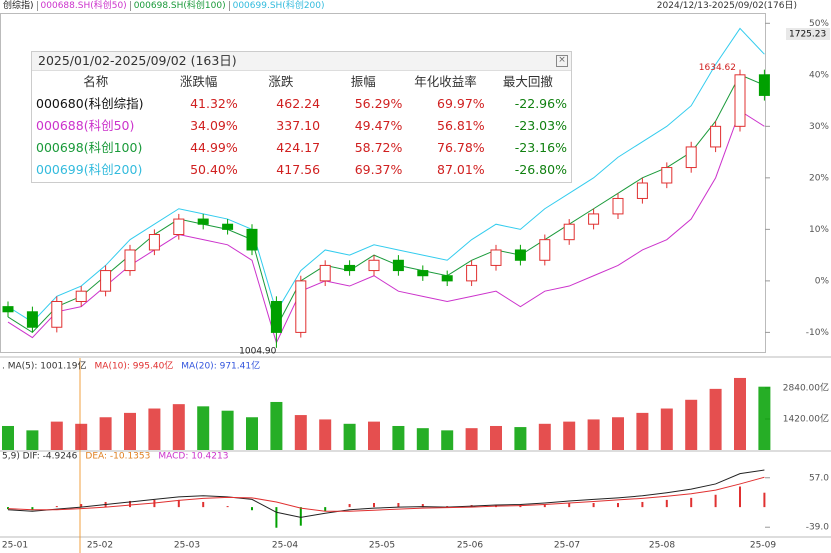 This screenshot has height=553, width=831. Describe the element at coordinates (819, 24) in the screenshot. I see `y-tick-label: 50%` at that location.